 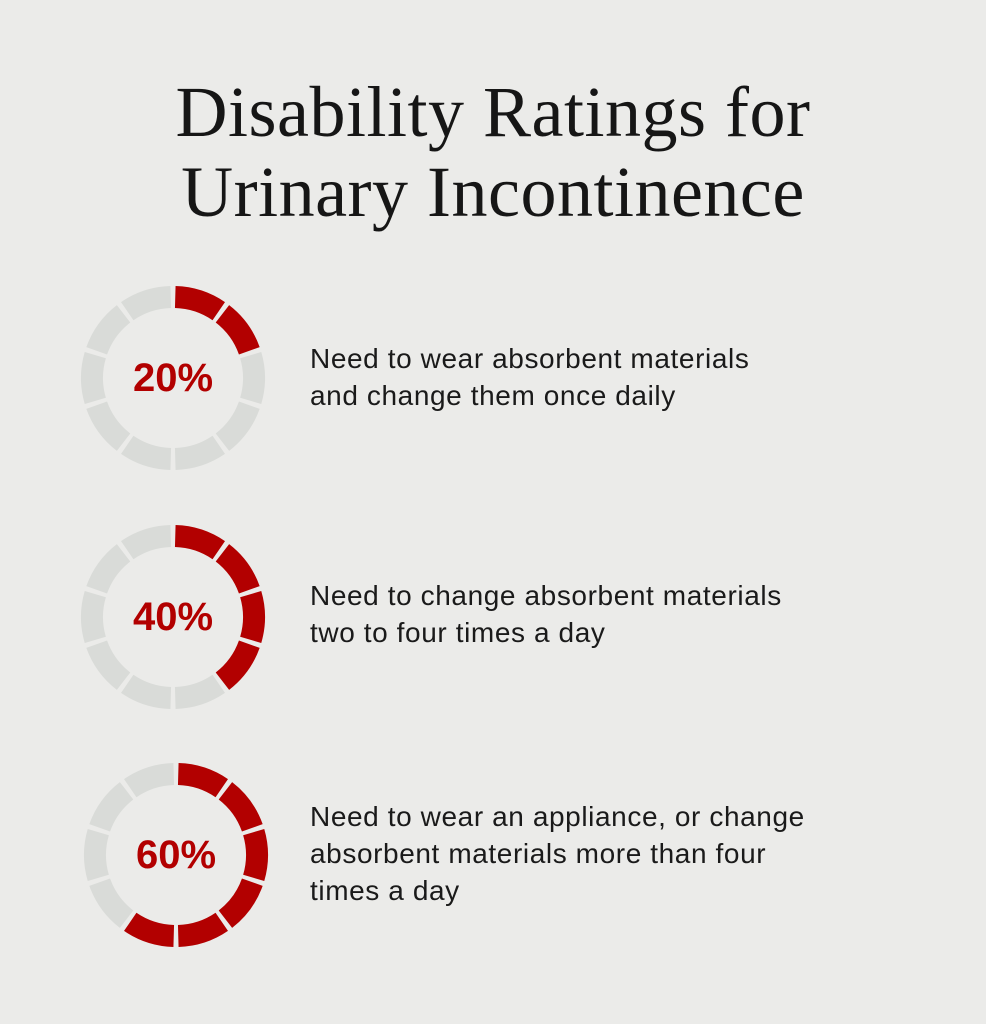 What do you see at coordinates (385, 890) in the screenshot?
I see `description-line: times a day` at bounding box center [385, 890].